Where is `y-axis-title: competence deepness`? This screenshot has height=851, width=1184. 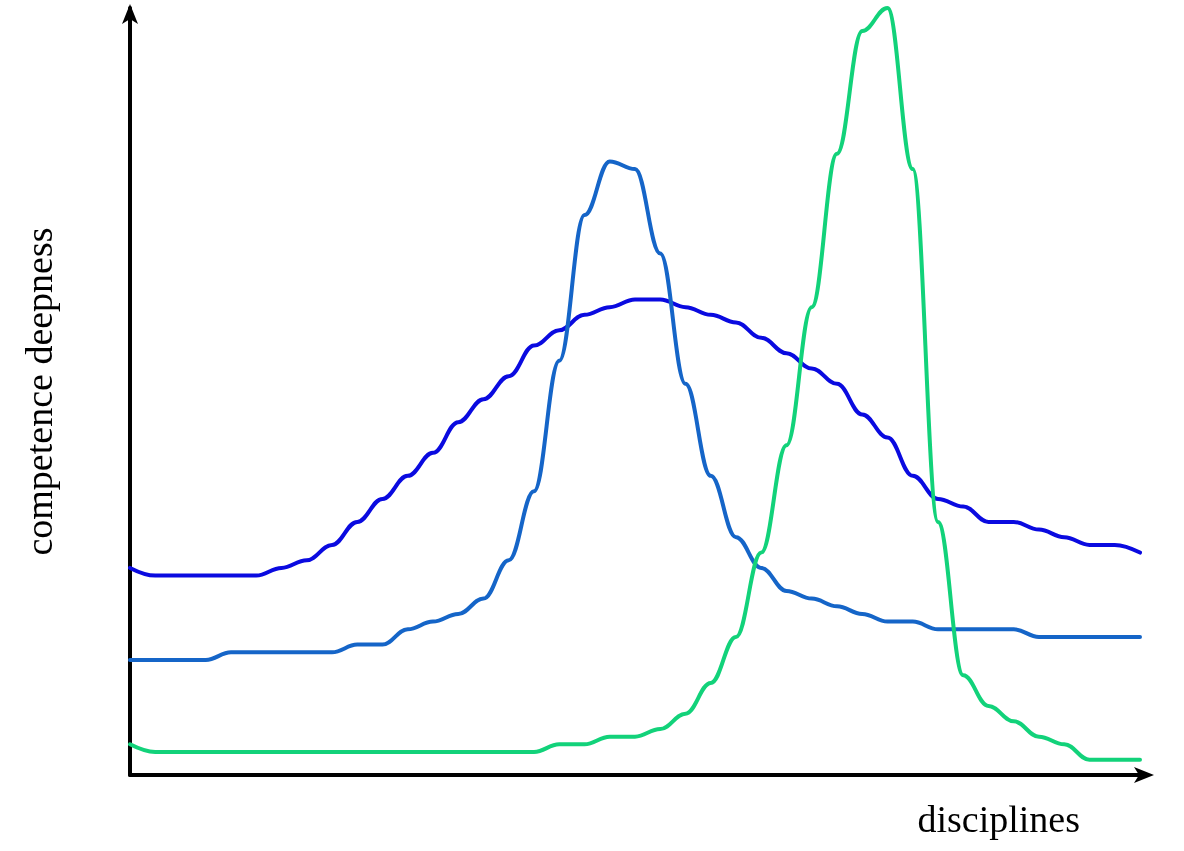 y-axis-title: competence deepness is located at coordinates (39, 391).